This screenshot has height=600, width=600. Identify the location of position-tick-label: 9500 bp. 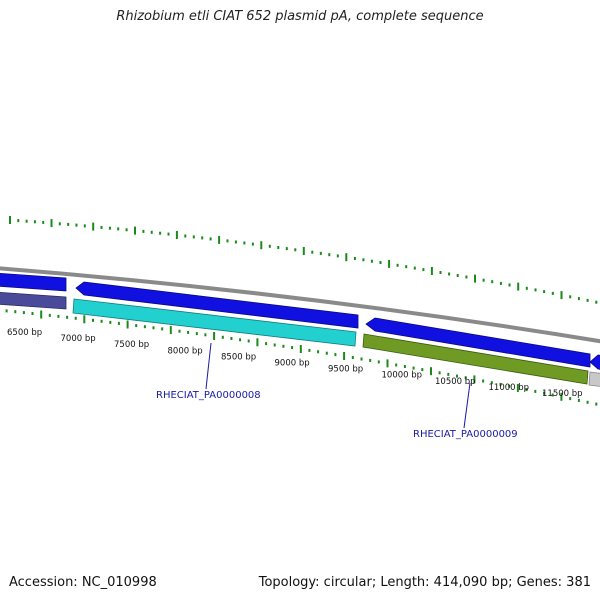
(345, 370).